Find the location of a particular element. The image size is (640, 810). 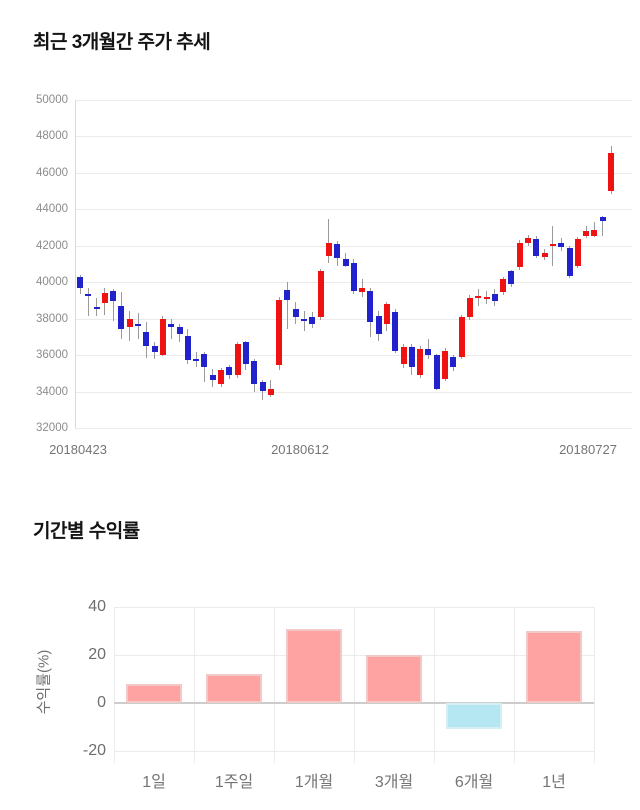

returns-y-tick-label: 40 is located at coordinates (97, 606).